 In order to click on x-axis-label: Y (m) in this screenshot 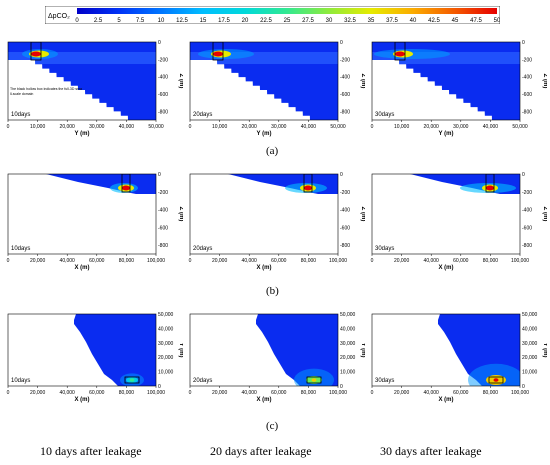, I will do `click(82, 134)`.